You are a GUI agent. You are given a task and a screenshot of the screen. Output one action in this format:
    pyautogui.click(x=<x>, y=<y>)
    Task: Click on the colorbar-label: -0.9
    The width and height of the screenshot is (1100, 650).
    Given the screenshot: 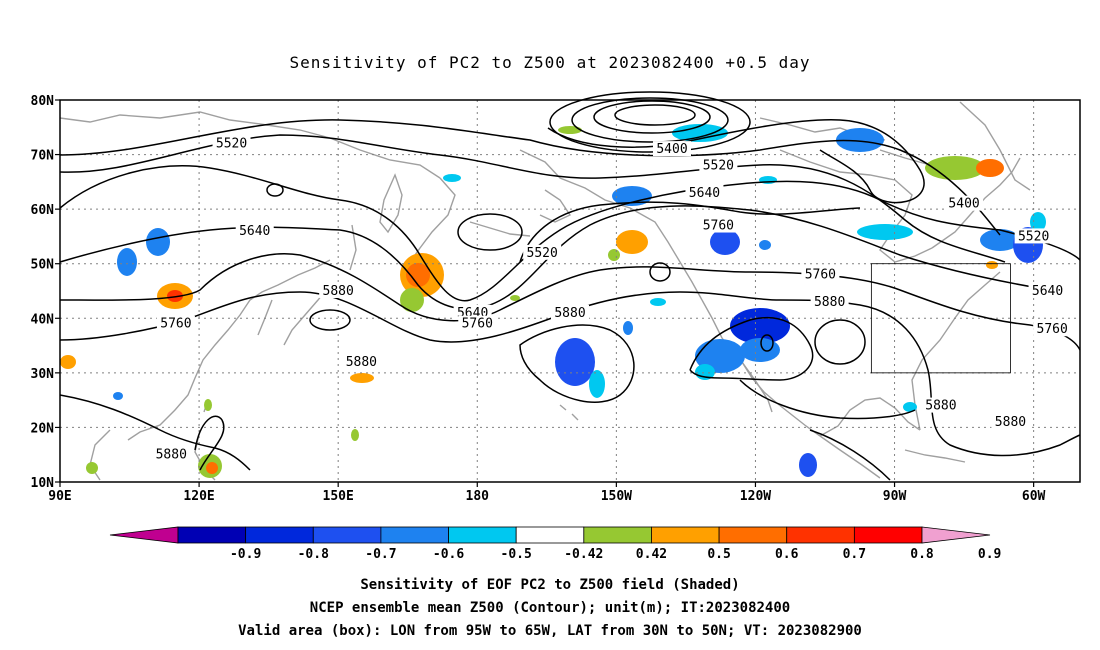 What is the action you would take?
    pyautogui.click(x=245, y=554)
    